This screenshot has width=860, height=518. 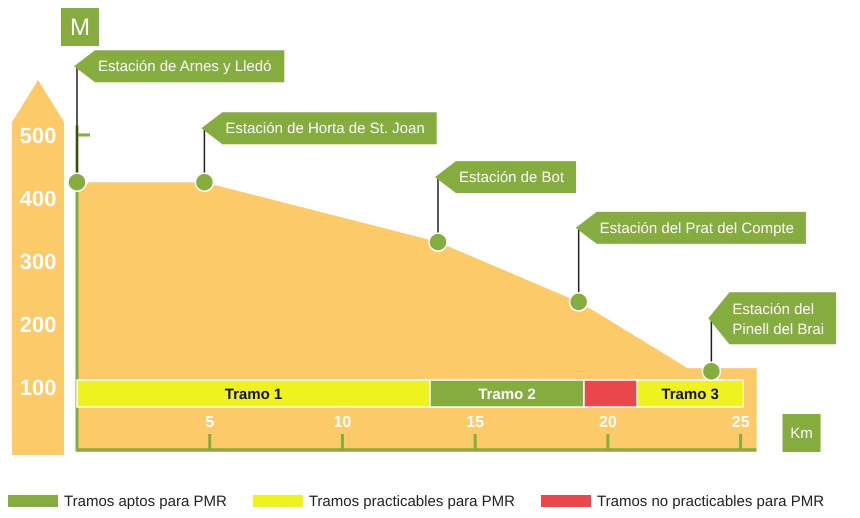 What do you see at coordinates (253, 394) in the screenshot?
I see `band-label: Tramo 1` at bounding box center [253, 394].